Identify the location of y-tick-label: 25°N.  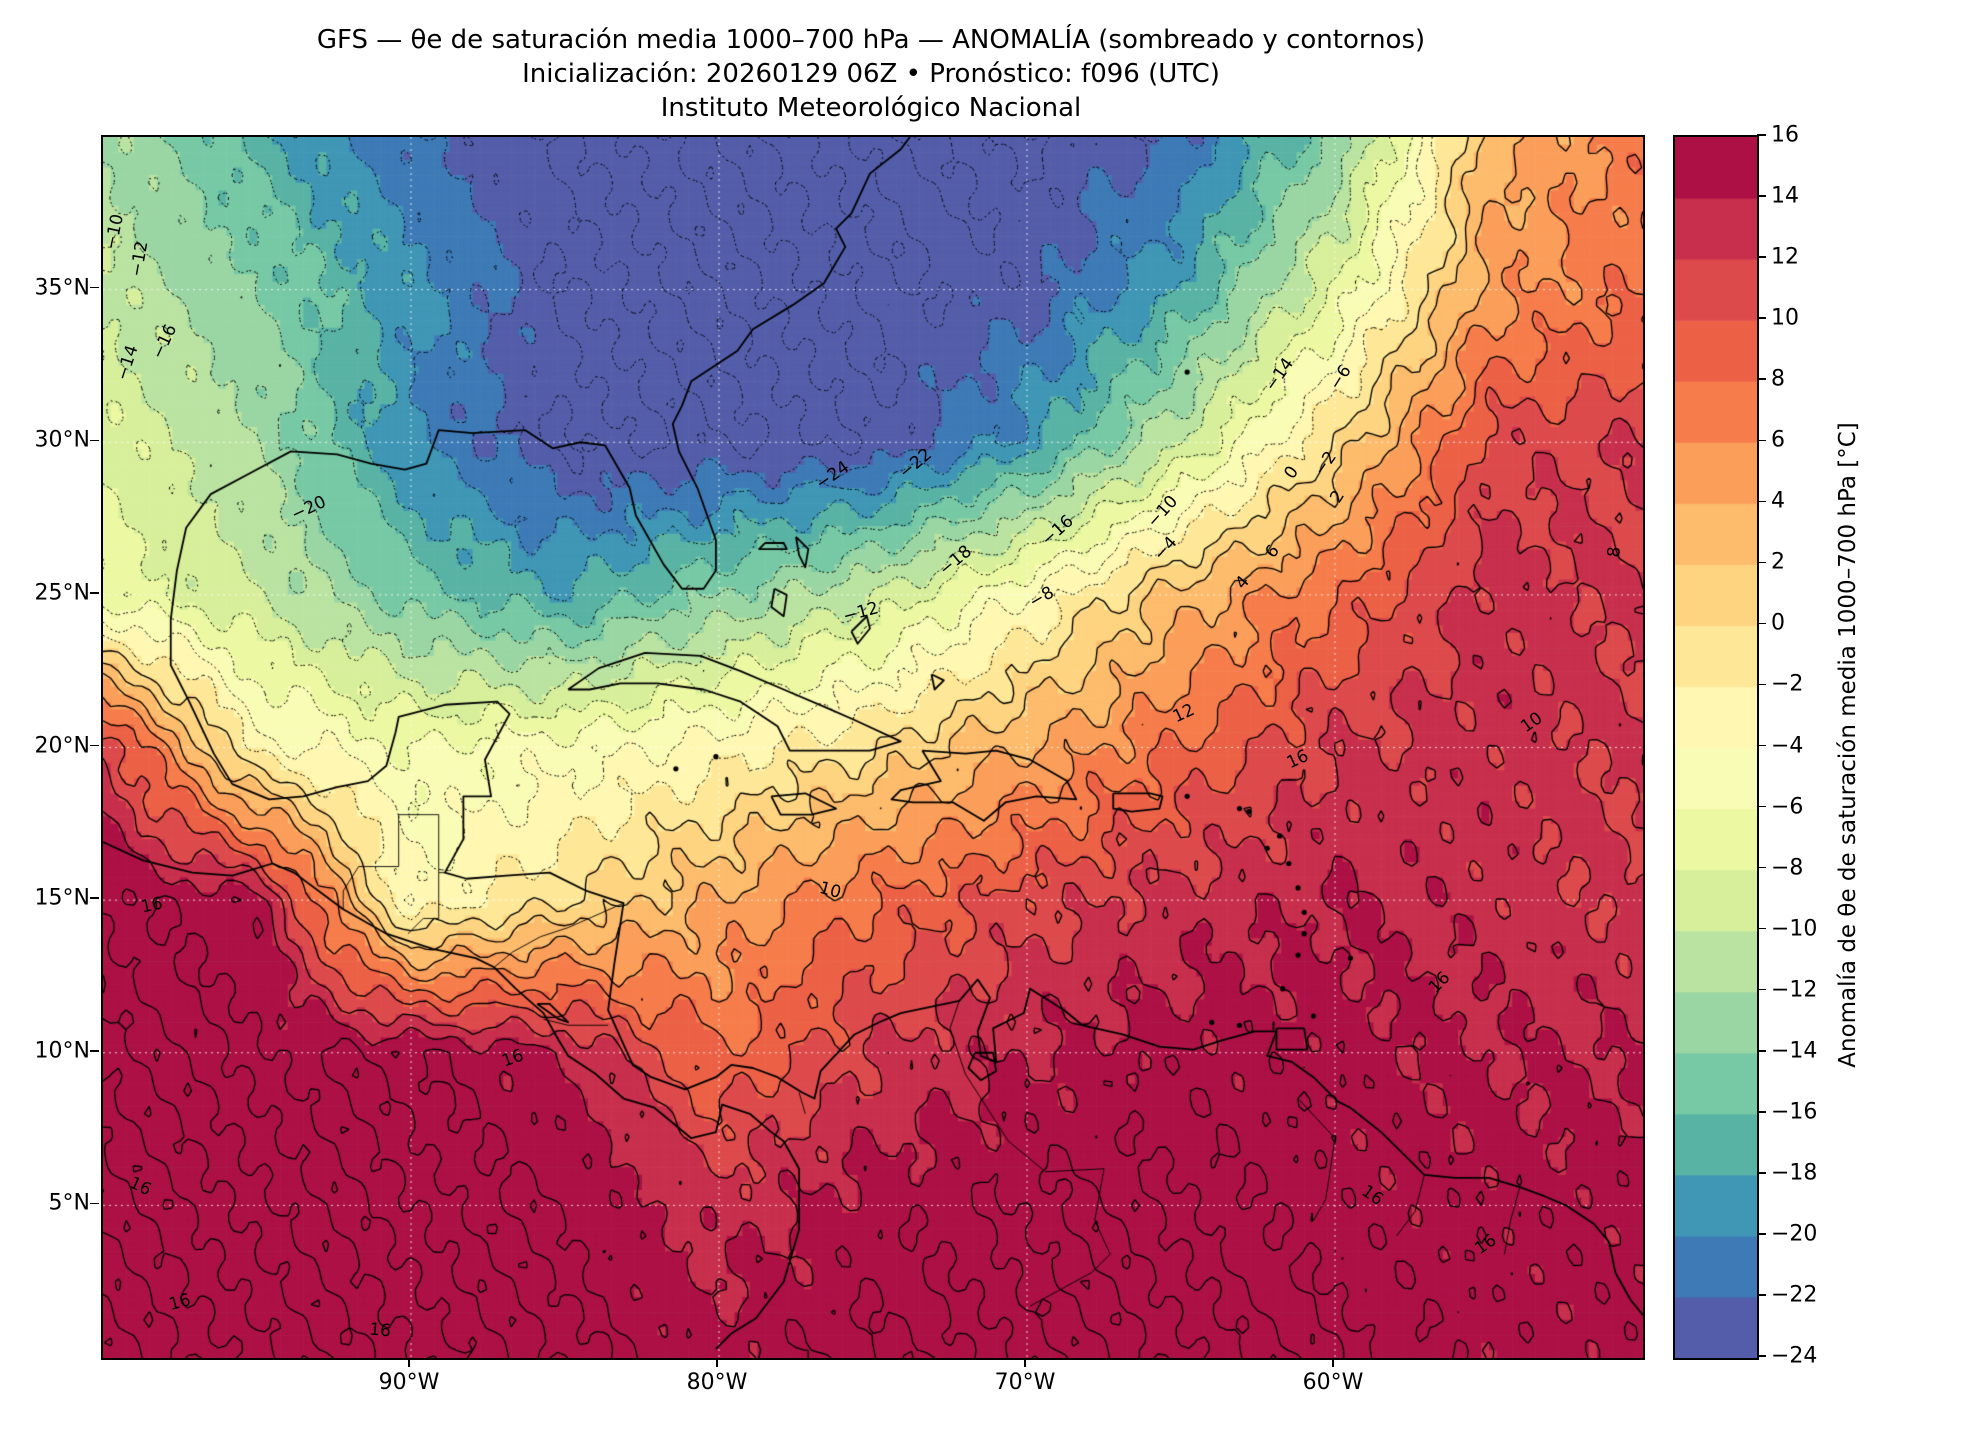
(62, 593).